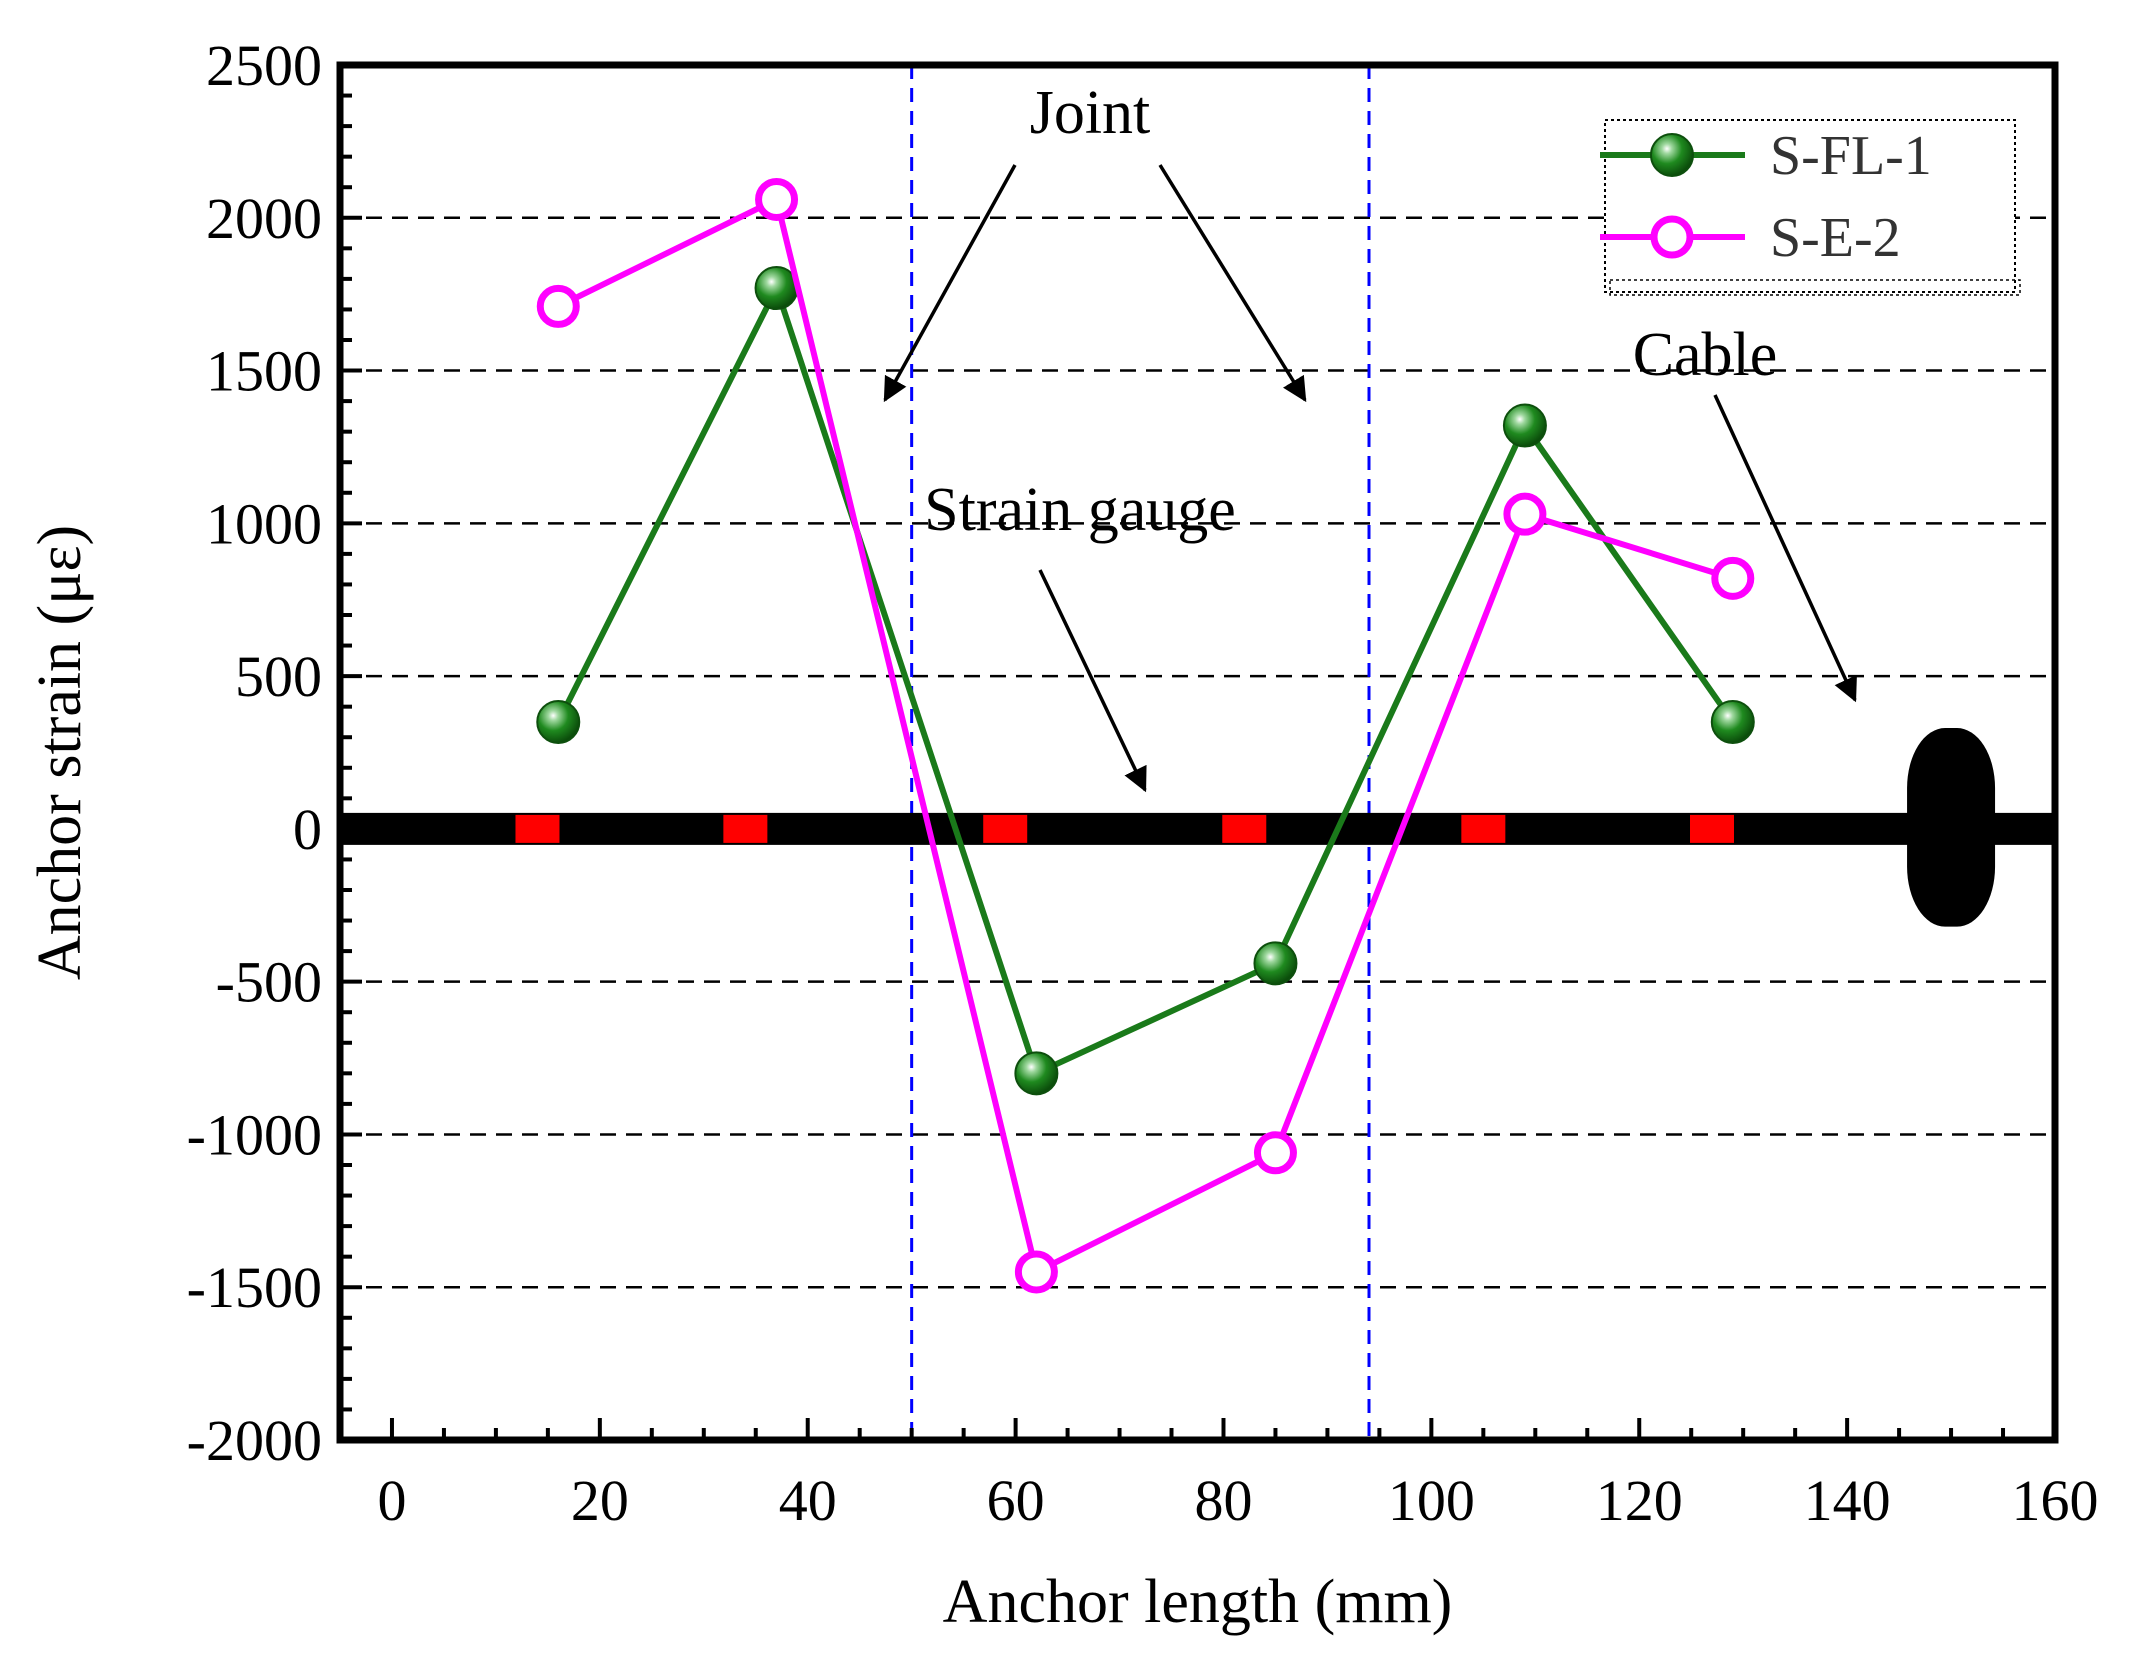  I want to click on anchor-head, so click(1951, 827).